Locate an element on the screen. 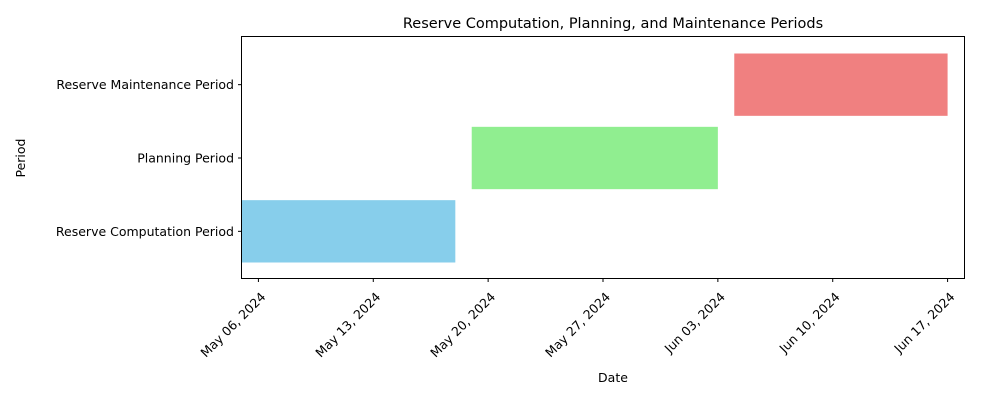 Image resolution: width=1000 pixels, height=400 pixels. y-axis-label: Period is located at coordinates (20, 158).